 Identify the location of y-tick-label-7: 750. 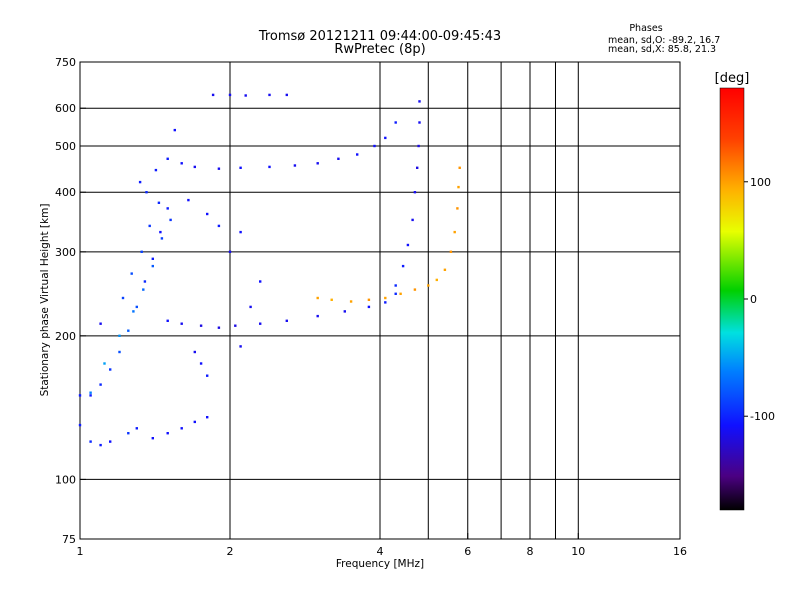
(65, 62).